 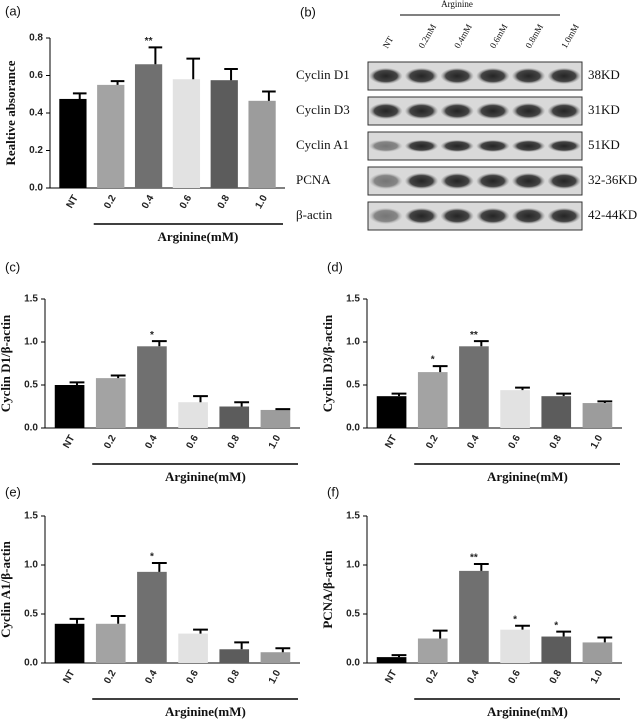 I want to click on y-tick-label: 0.6, so click(x=36, y=75).